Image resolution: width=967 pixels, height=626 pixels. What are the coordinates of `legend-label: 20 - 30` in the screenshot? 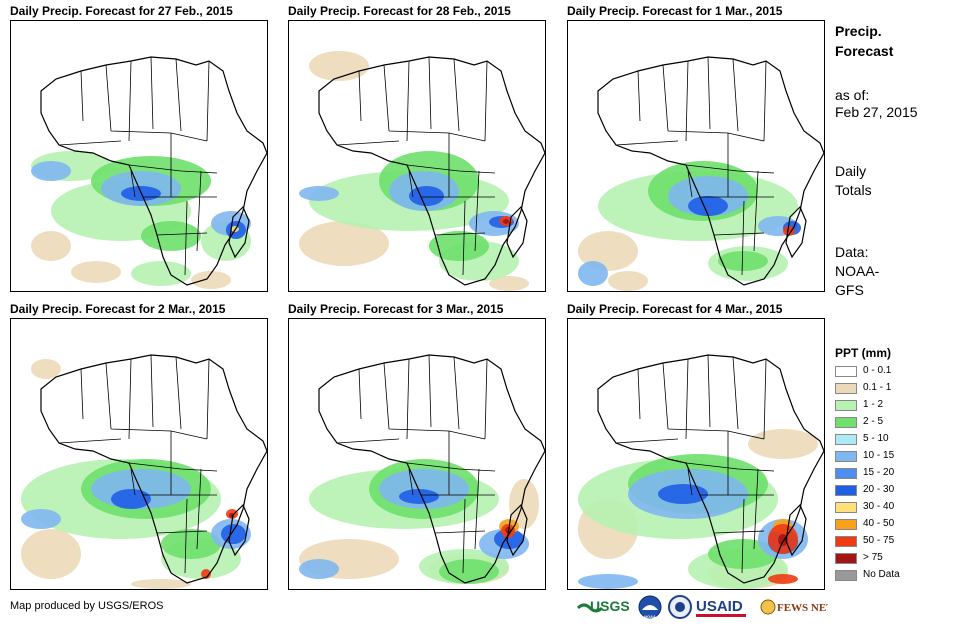 It's located at (879, 489).